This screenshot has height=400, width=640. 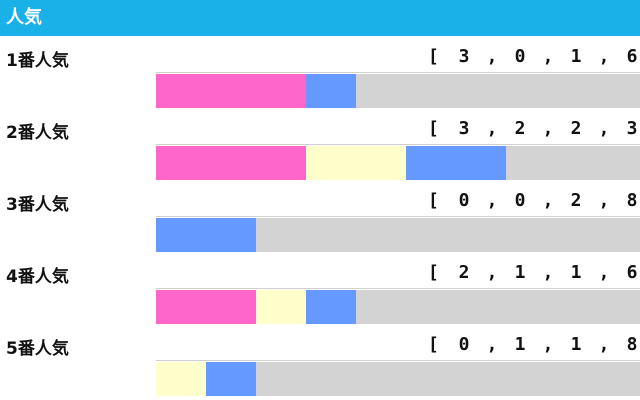 I want to click on chart-title: 人気, so click(x=320, y=18).